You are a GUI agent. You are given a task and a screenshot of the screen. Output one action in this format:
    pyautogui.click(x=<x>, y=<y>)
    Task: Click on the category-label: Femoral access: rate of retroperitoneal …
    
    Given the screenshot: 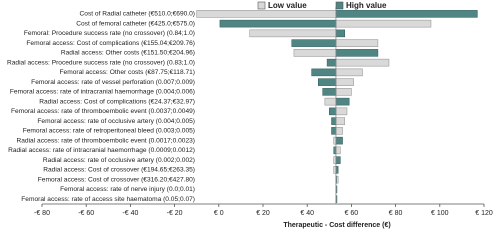 What is the action you would take?
    pyautogui.click(x=109, y=131)
    